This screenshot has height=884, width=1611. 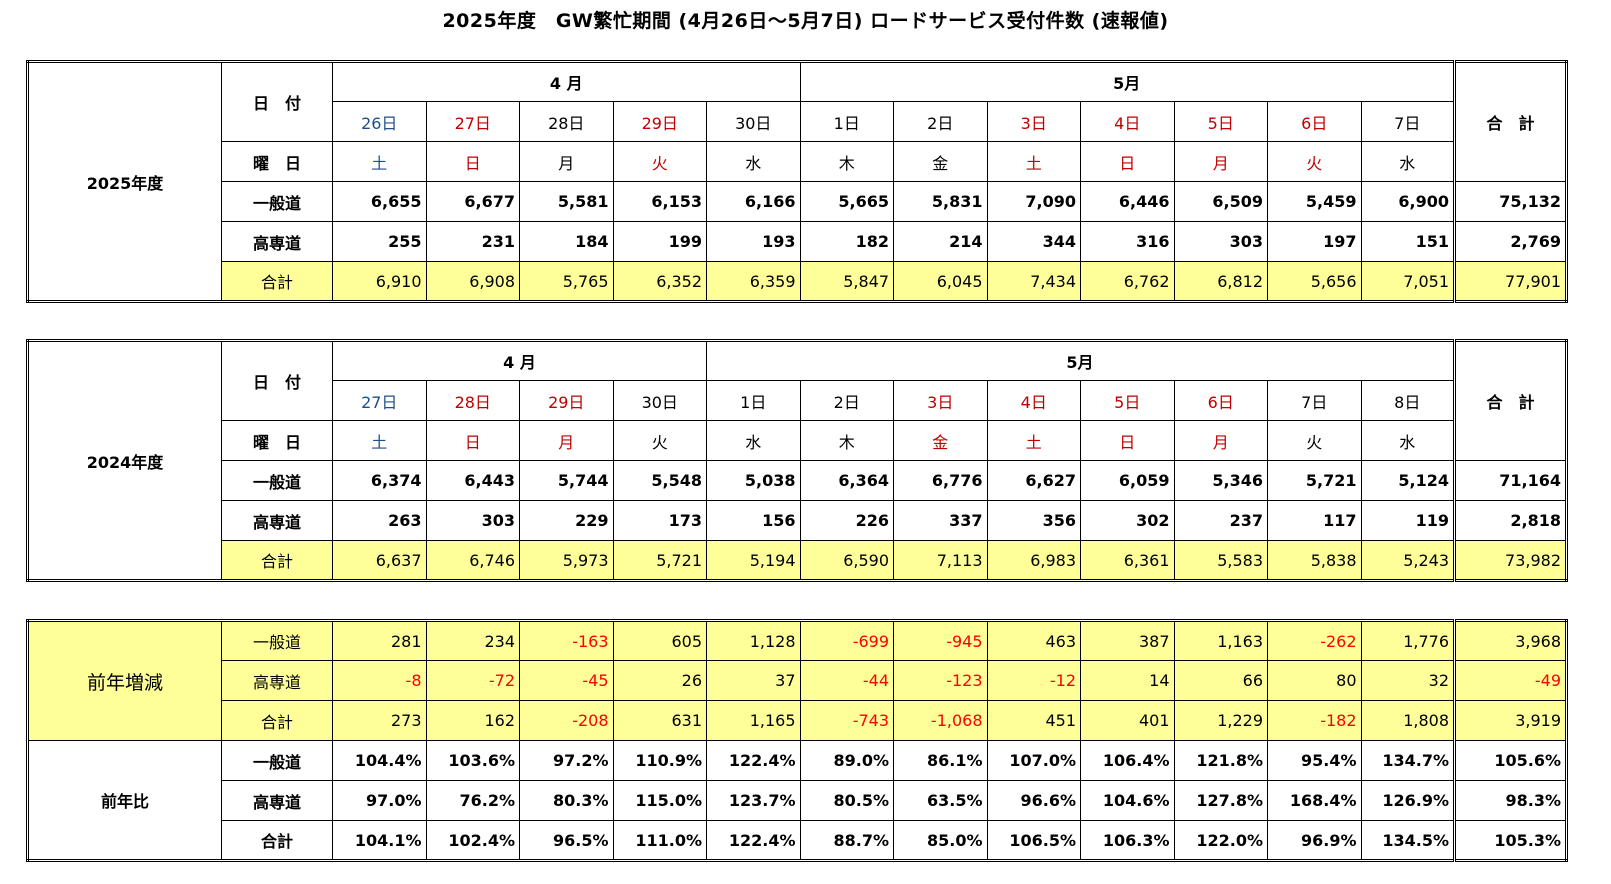 What do you see at coordinates (846, 760) in the screenshot?
I see `value-cell: 89.0%` at bounding box center [846, 760].